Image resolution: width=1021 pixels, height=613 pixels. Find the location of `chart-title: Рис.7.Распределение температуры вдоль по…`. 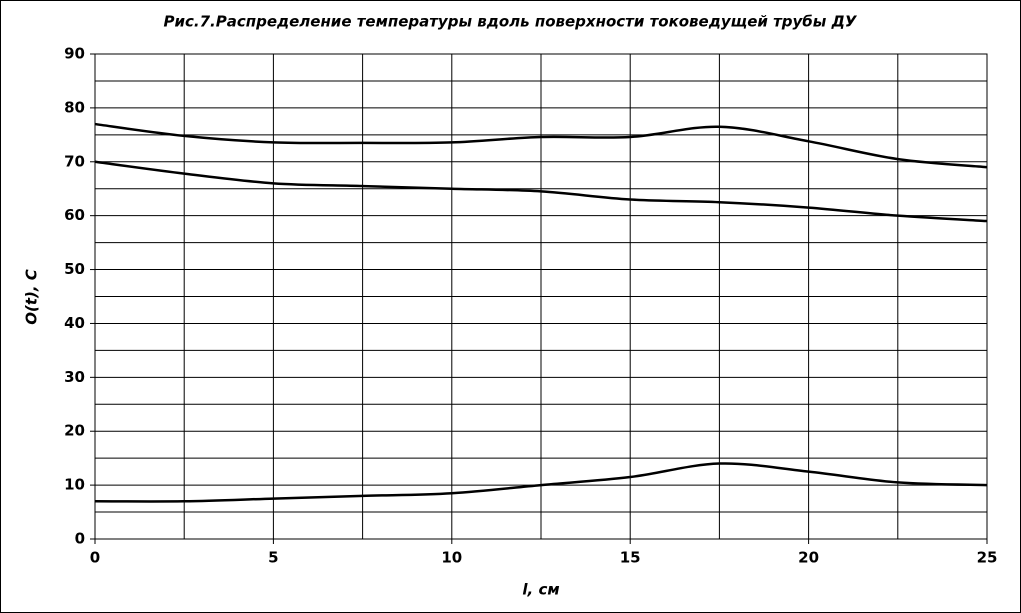

chart-title: Рис.7.Распределение температуры вдоль по… is located at coordinates (510, 22).